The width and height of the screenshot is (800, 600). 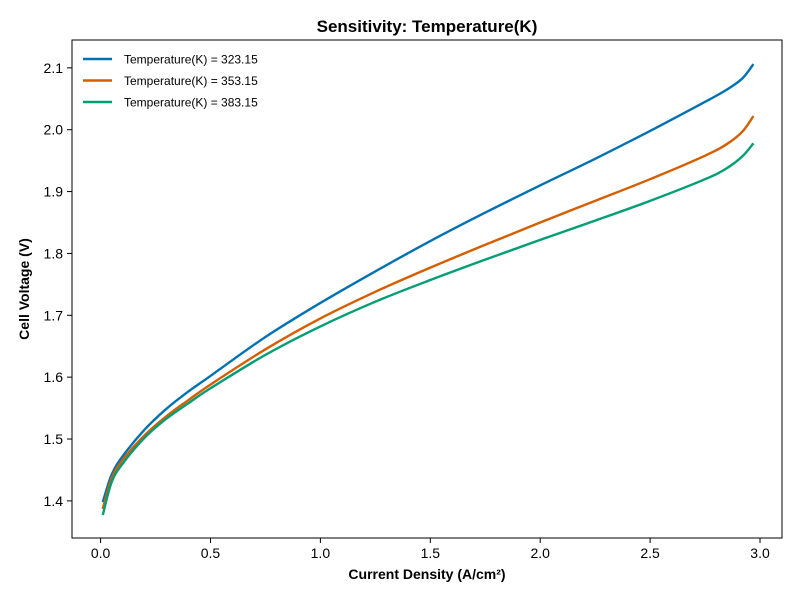 What do you see at coordinates (54, 315) in the screenshot?
I see `y-tick-label: 1.7` at bounding box center [54, 315].